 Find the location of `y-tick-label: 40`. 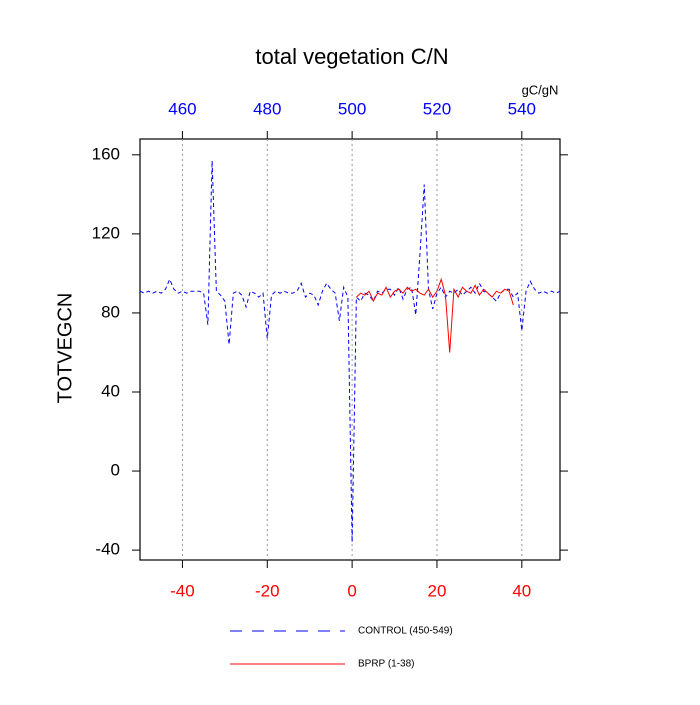

y-tick-label: 40 is located at coordinates (110, 390).